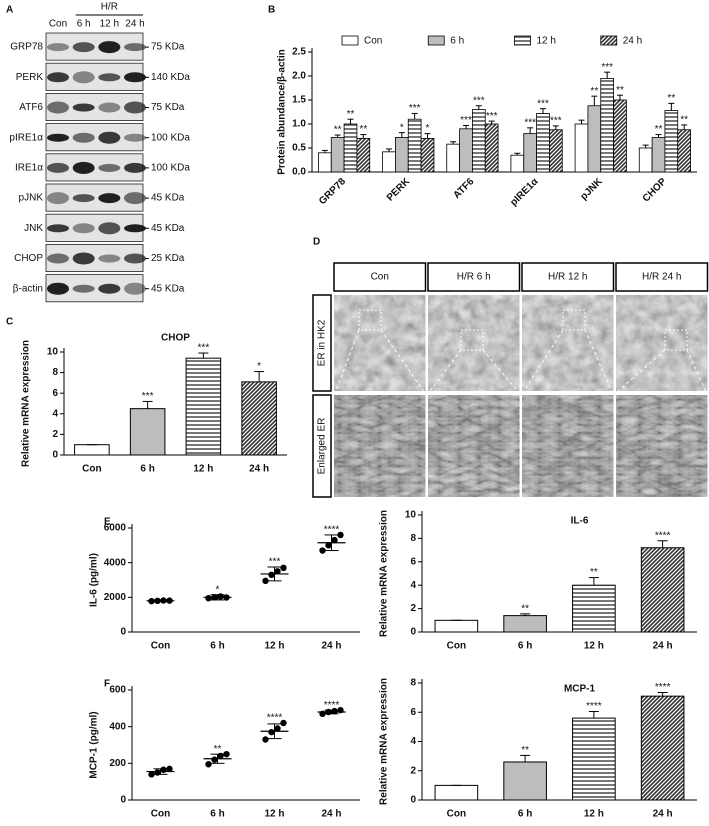  What do you see at coordinates (428, 128) in the screenshot?
I see `significance: *` at bounding box center [428, 128].